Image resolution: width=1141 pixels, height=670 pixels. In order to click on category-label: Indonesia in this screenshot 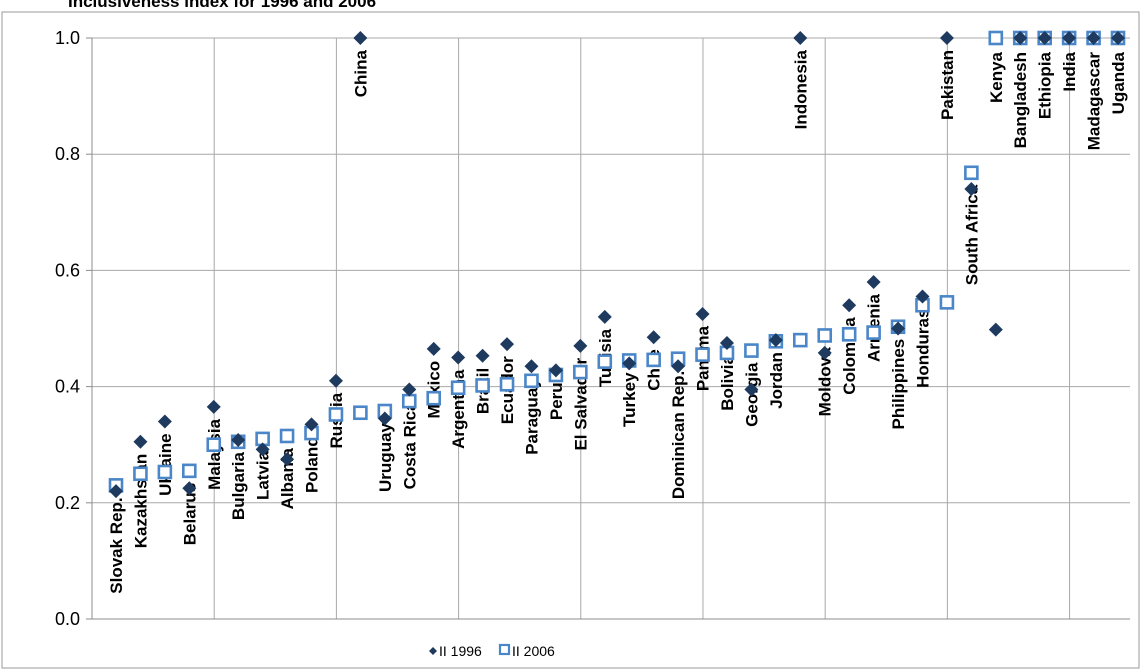, I will do `click(800, 89)`.